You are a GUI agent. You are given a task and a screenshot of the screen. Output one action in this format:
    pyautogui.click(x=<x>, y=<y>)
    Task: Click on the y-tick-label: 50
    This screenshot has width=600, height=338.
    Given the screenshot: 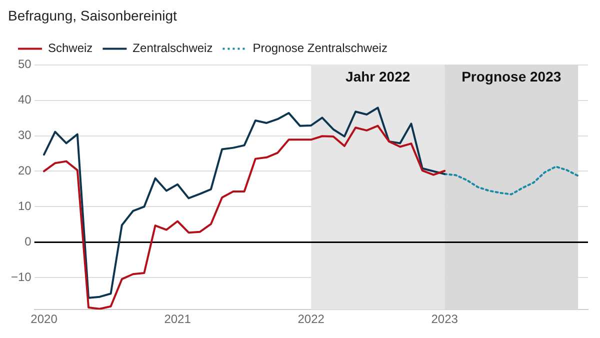 What is the action you would take?
    pyautogui.click(x=25, y=64)
    